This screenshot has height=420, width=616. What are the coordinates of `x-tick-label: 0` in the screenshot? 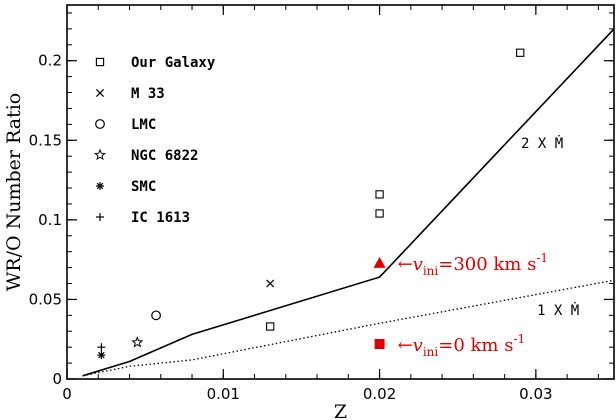 It's located at (67, 394).